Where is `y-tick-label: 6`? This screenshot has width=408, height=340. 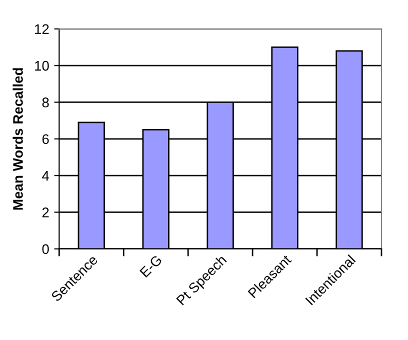
y-tick-label: 6 is located at coordinates (45, 139).